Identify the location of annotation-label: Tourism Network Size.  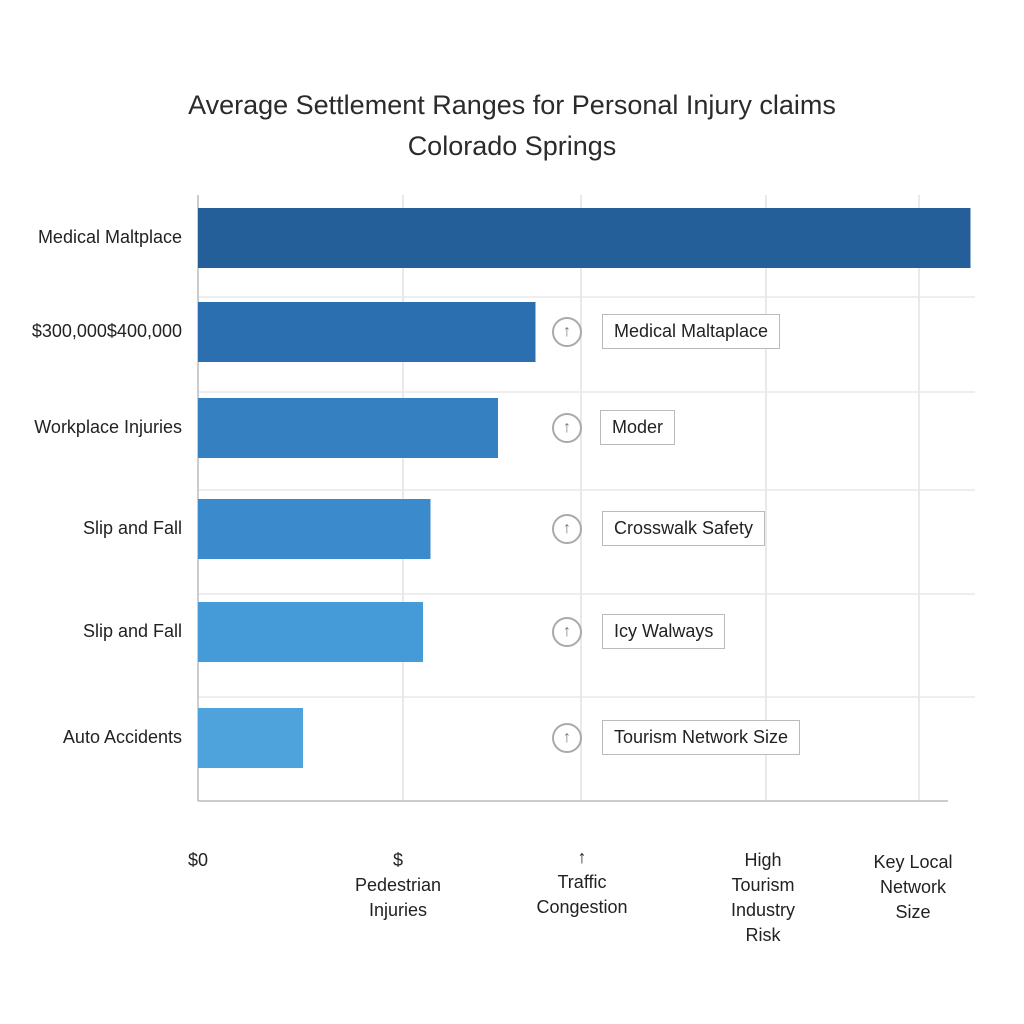
(701, 737).